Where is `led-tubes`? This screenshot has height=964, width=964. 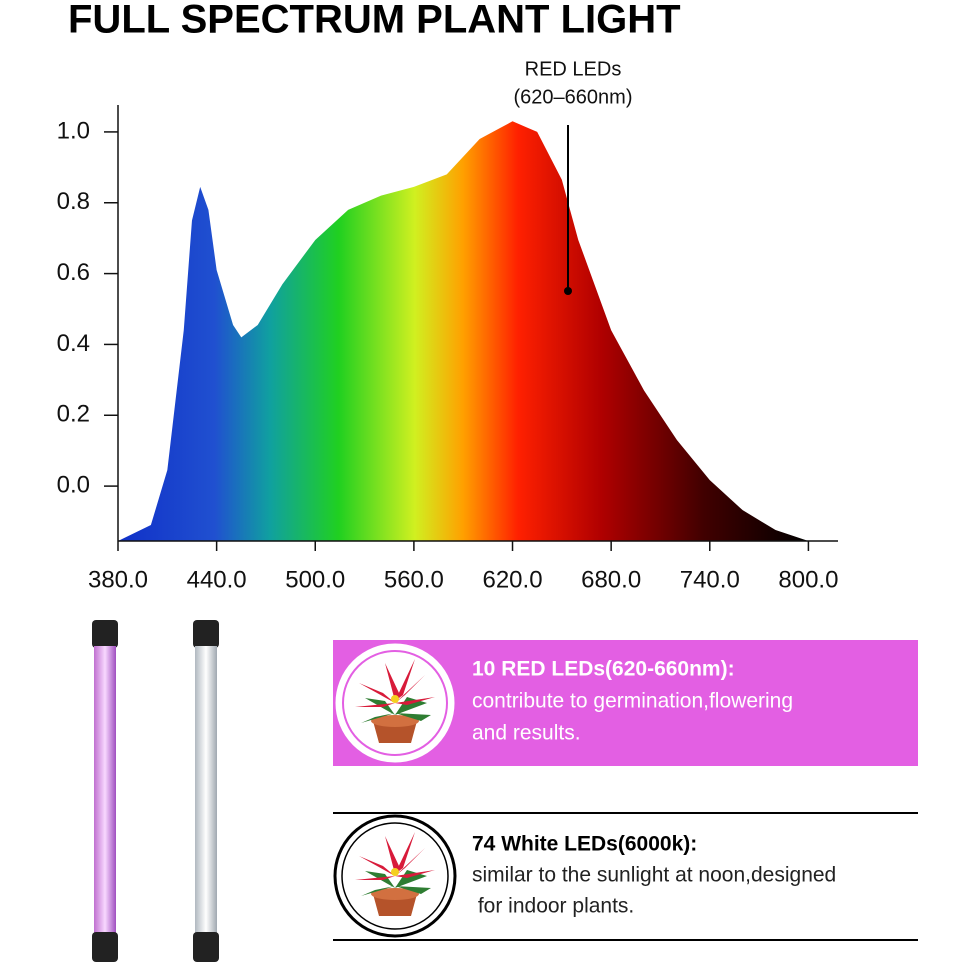 led-tubes is located at coordinates (155, 791).